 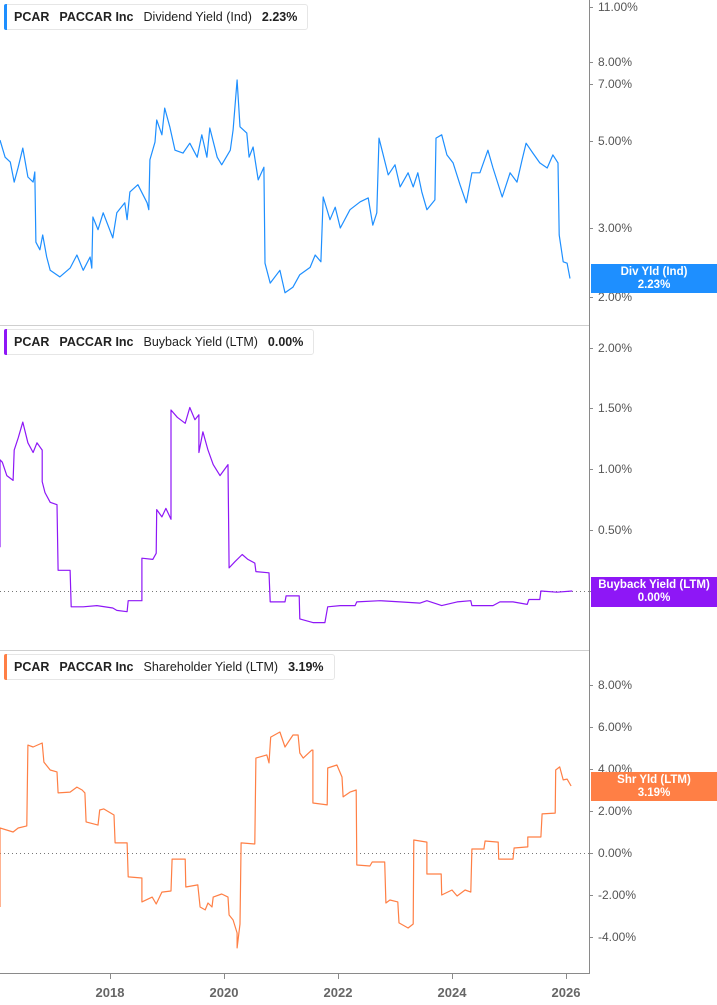 I want to click on y-tick-marks, so click(x=591, y=472).